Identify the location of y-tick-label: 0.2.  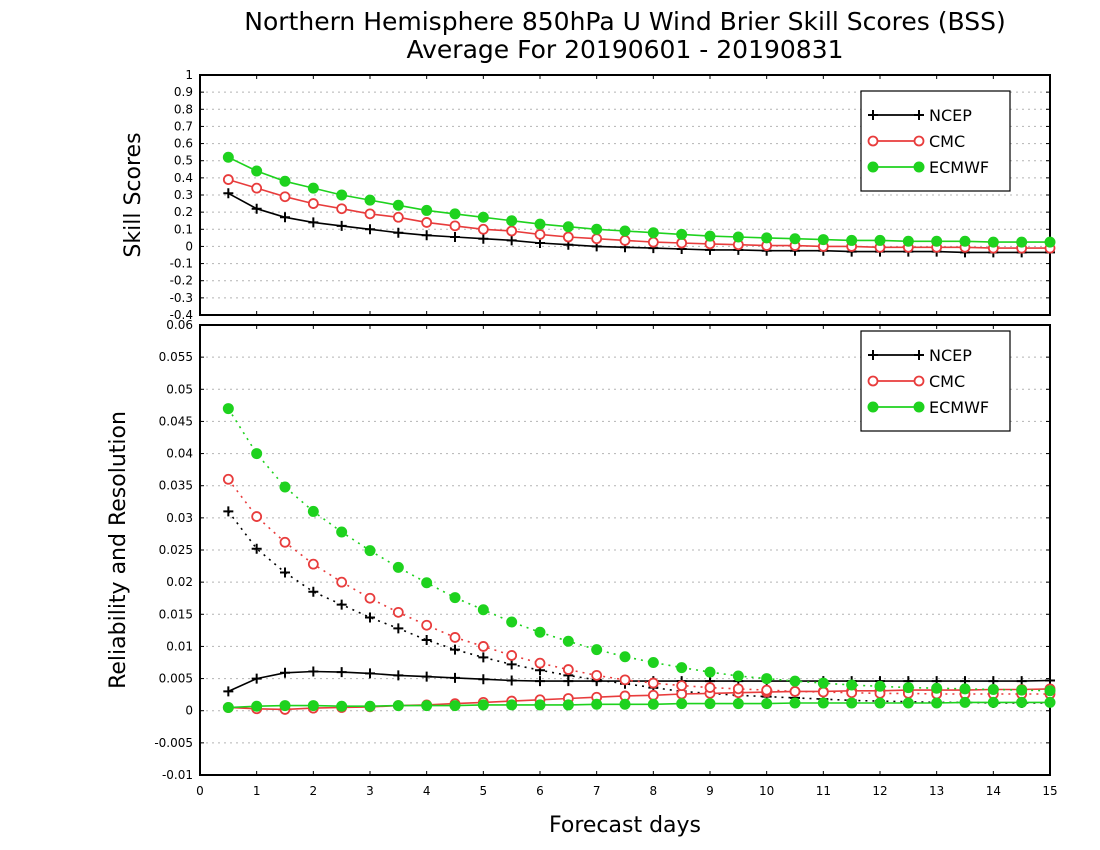
(183, 212).